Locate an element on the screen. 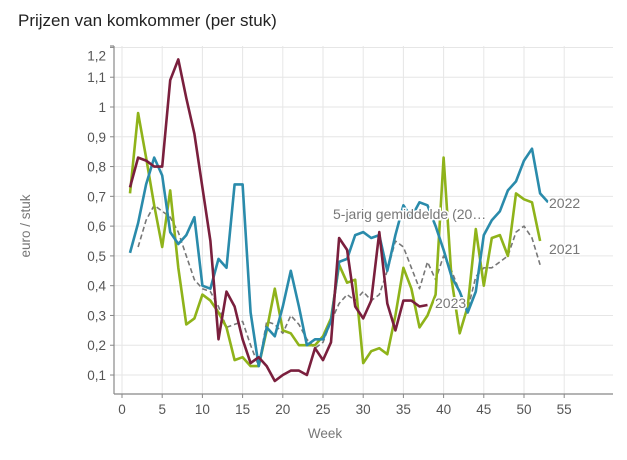 The width and height of the screenshot is (627, 460). y-tick-label: 0,2 is located at coordinates (96, 345).